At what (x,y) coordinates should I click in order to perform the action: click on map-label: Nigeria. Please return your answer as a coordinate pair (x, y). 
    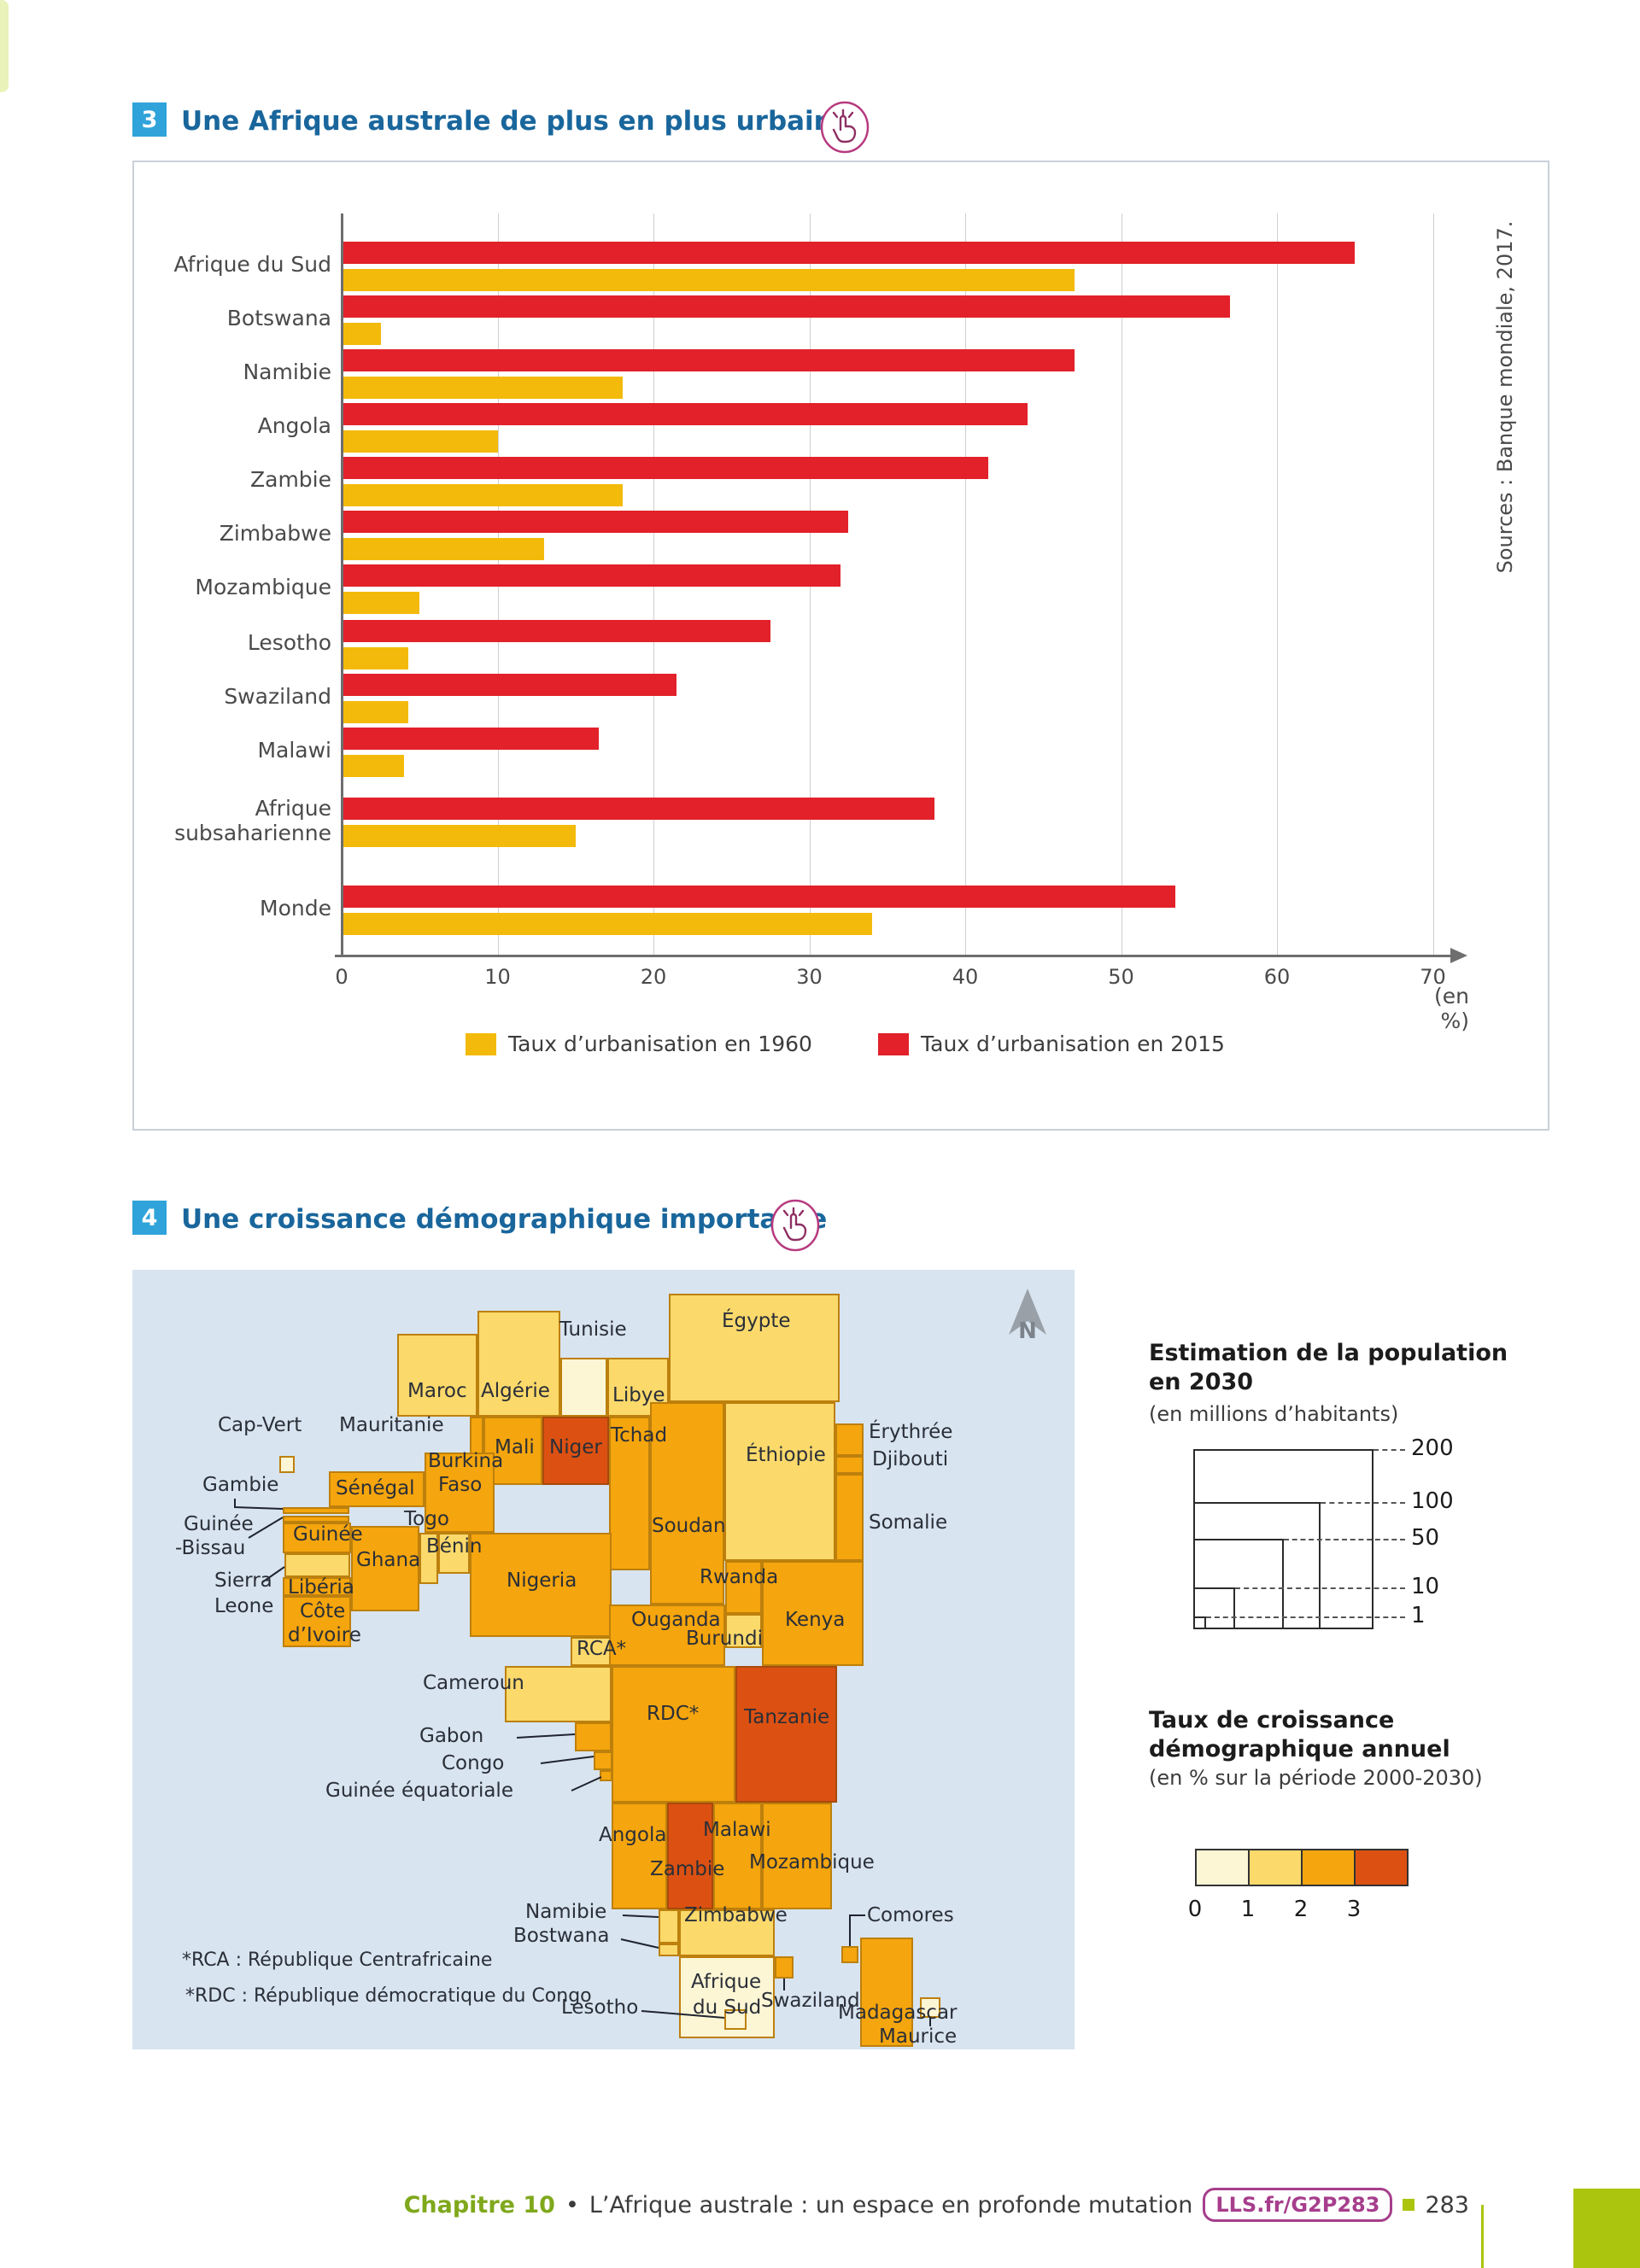
    Looking at the image, I should click on (542, 1580).